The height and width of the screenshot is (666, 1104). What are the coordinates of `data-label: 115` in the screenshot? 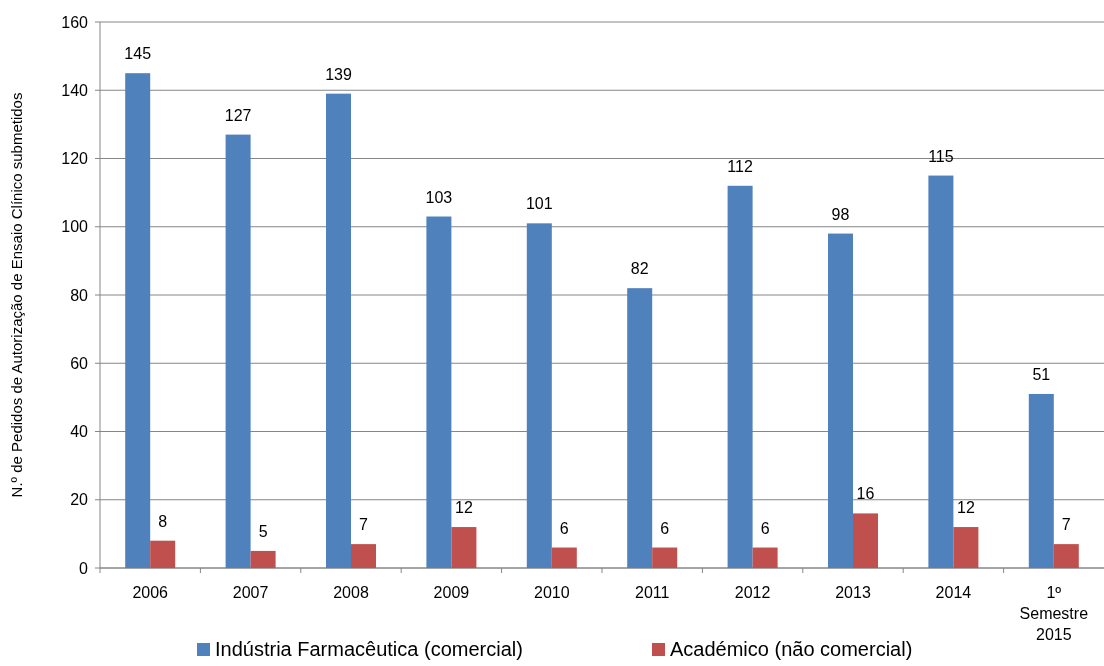 It's located at (941, 156).